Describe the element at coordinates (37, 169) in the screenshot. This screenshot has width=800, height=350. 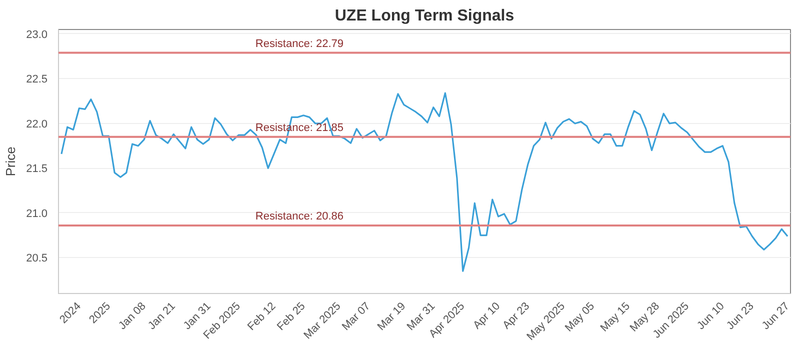
I see `y-tick-label: 21.5` at that location.